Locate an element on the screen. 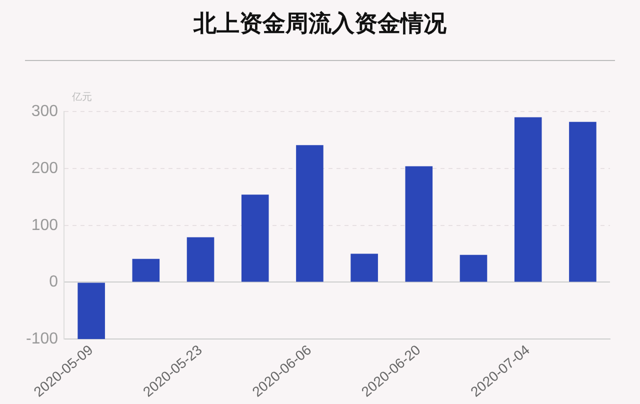 The image size is (640, 404). y-tick-label: 0 is located at coordinates (53, 282).